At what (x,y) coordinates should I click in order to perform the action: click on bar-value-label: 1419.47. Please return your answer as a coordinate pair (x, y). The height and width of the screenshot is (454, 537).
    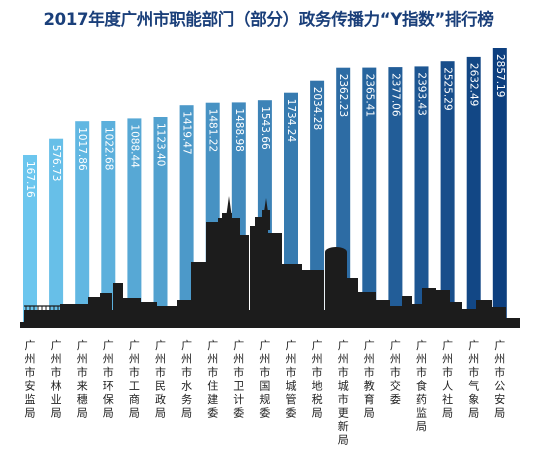
    Looking at the image, I should click on (187, 132).